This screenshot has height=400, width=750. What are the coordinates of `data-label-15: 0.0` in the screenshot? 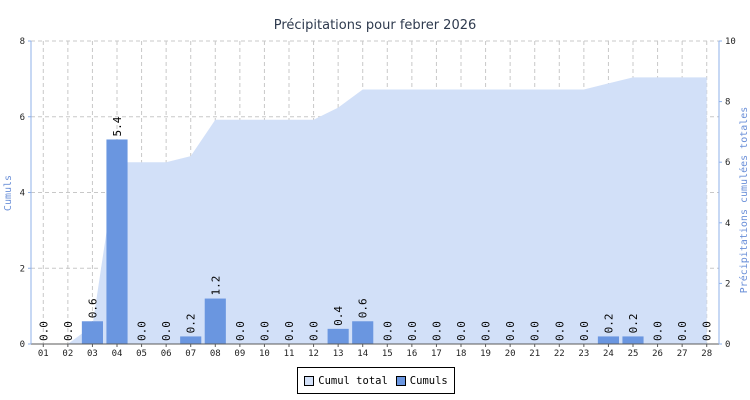 It's located at (387, 331).